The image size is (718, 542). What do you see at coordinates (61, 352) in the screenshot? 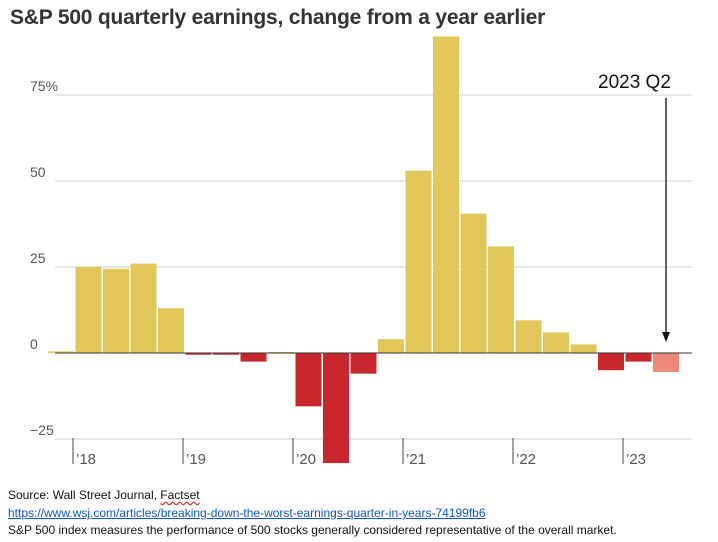
I see `bar-2017-q4` at bounding box center [61, 352].